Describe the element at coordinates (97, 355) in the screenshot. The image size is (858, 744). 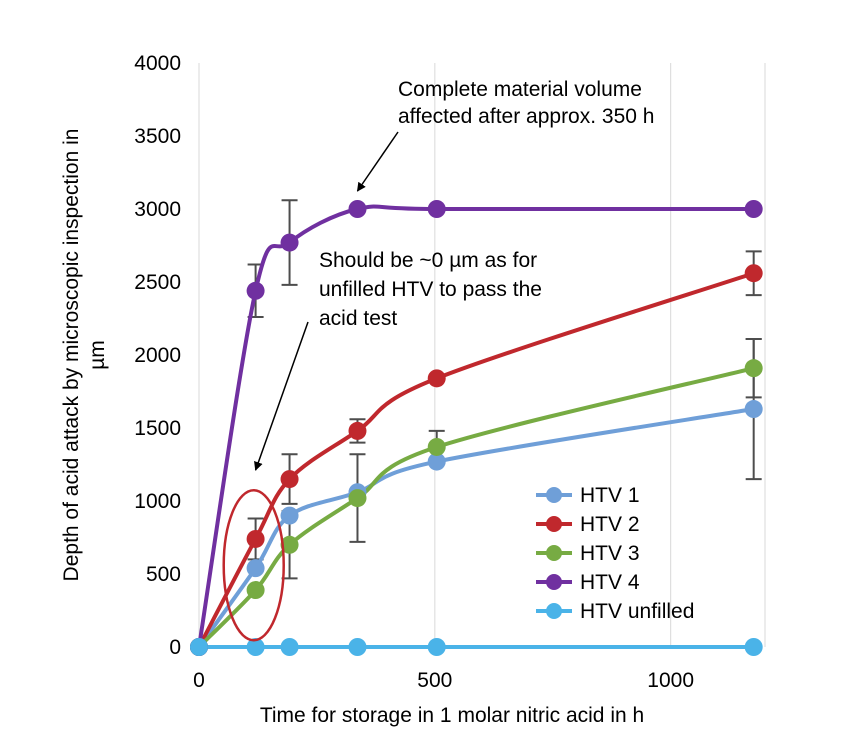
I see `y-axis-label-line-2: µm` at that location.